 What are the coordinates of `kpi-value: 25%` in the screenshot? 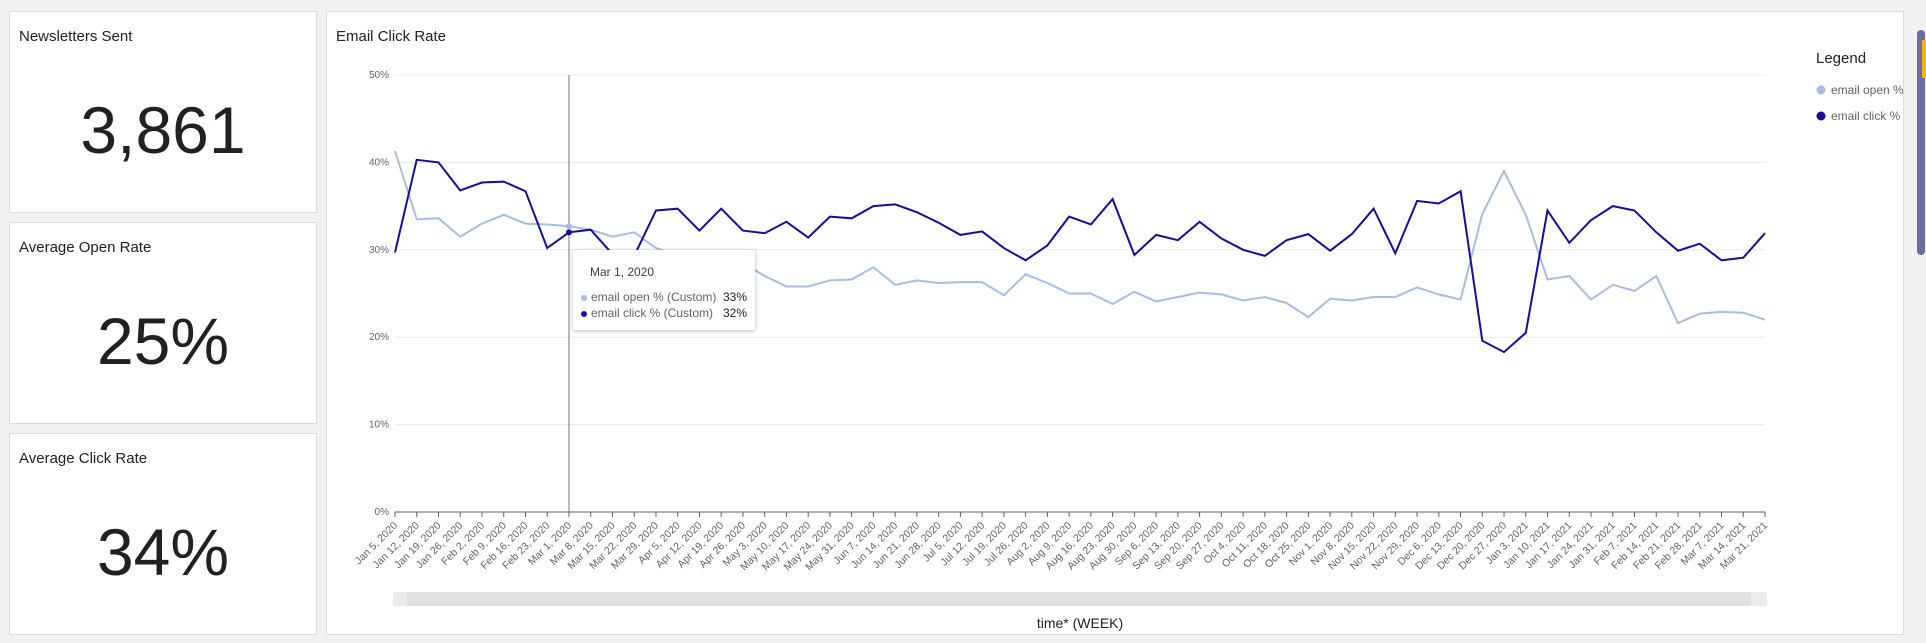 It's located at (163, 341).